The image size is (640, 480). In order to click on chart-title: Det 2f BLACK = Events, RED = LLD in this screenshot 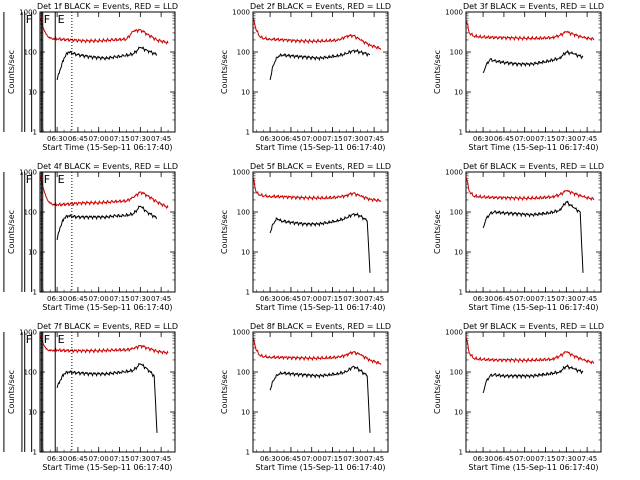, I will do `click(320, 6)`.